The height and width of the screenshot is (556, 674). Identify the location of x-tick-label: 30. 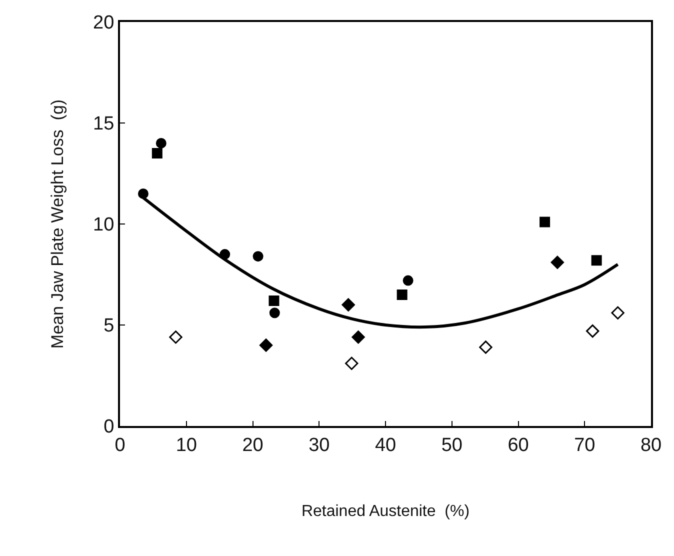
(319, 445).